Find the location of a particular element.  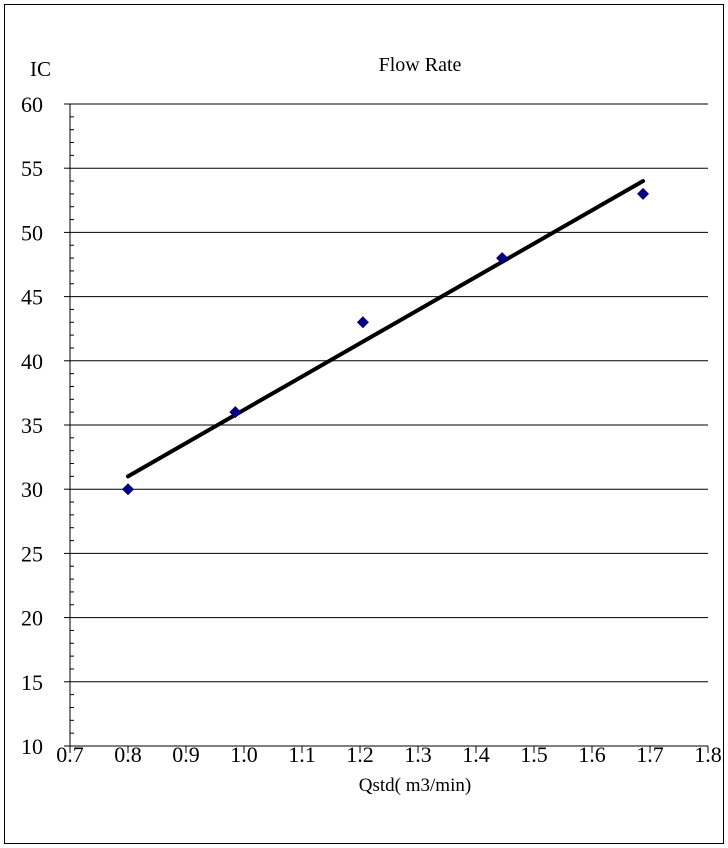

x-tick-label: 1.3 is located at coordinates (418, 754).